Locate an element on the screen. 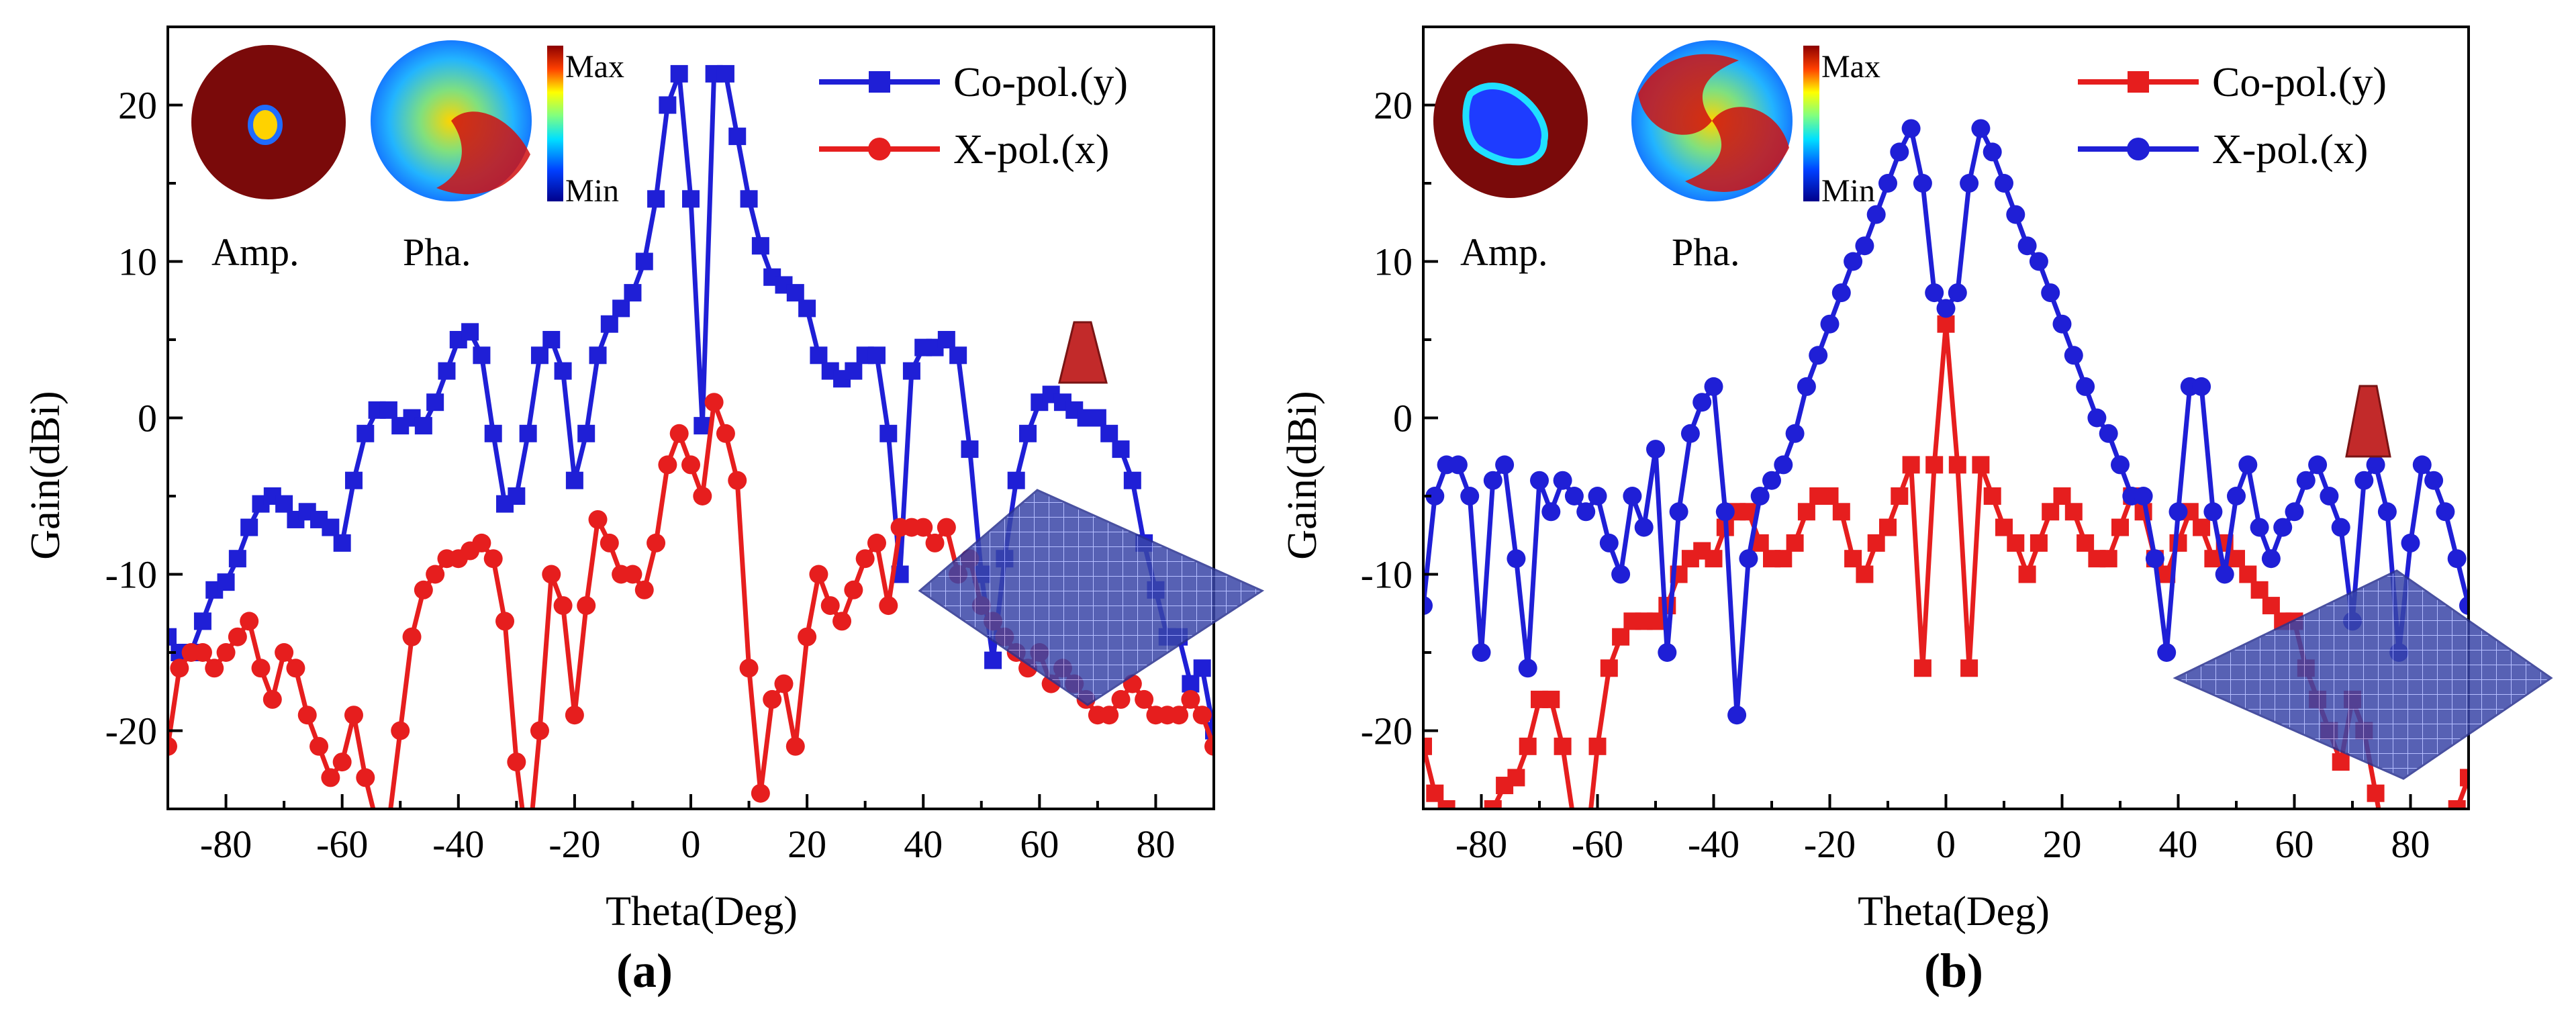  x-tick-label: 20 is located at coordinates (2062, 844).